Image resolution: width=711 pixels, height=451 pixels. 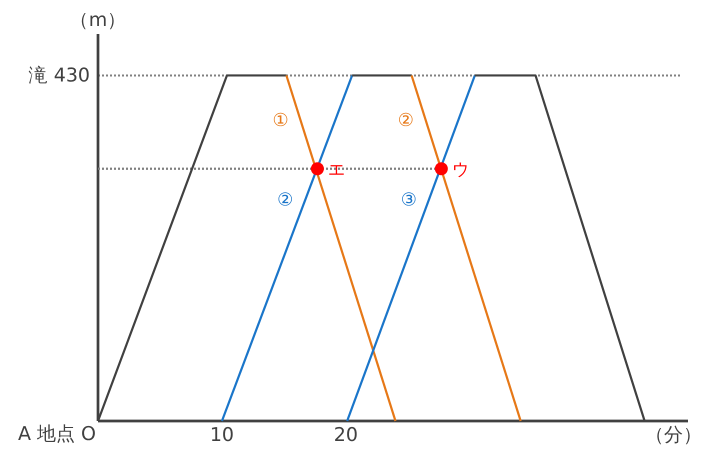 I want to click on y-axis-title: （m）, so click(x=98, y=20).